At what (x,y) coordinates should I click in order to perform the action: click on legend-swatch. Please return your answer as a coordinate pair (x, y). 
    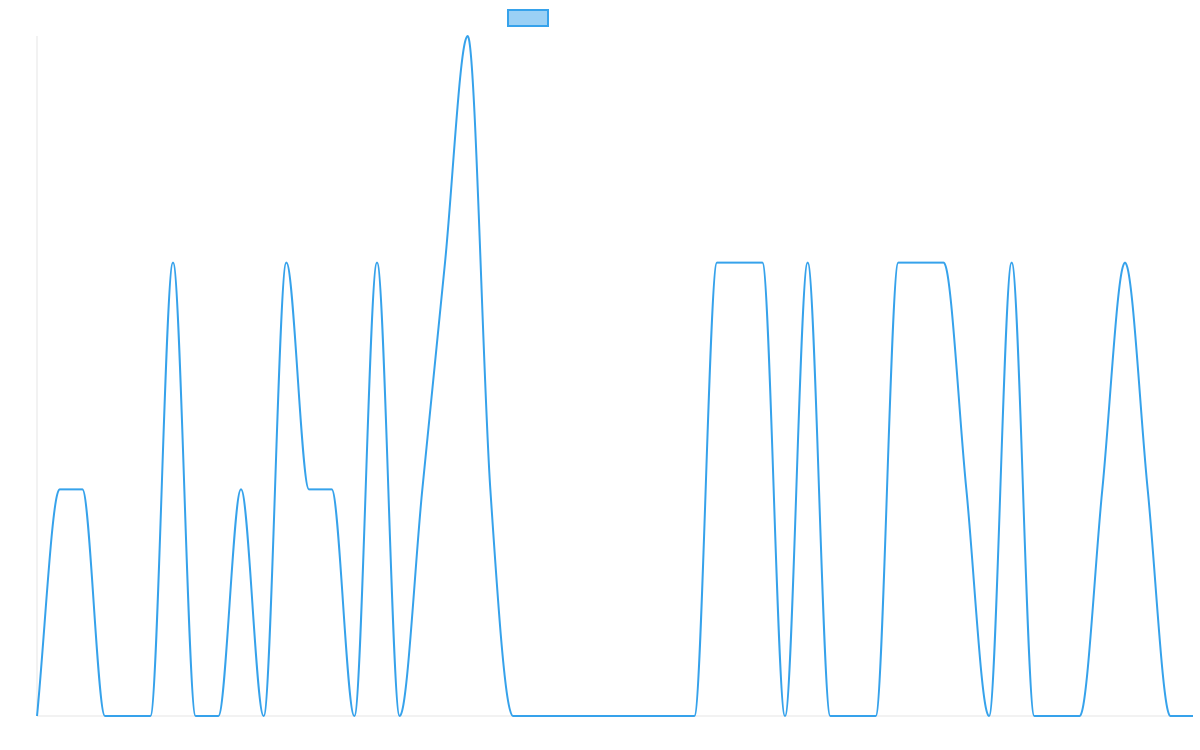
    Looking at the image, I should click on (528, 18).